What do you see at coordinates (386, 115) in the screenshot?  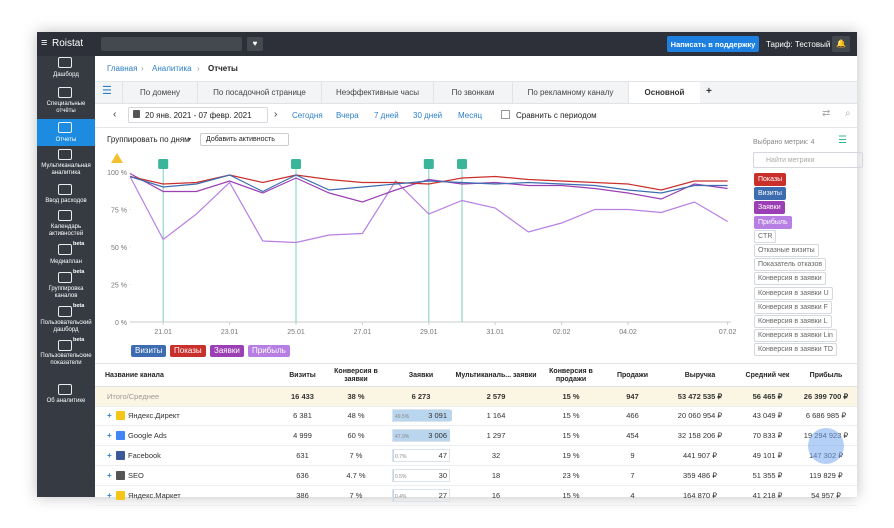 I see `date-preset: 7 дней` at bounding box center [386, 115].